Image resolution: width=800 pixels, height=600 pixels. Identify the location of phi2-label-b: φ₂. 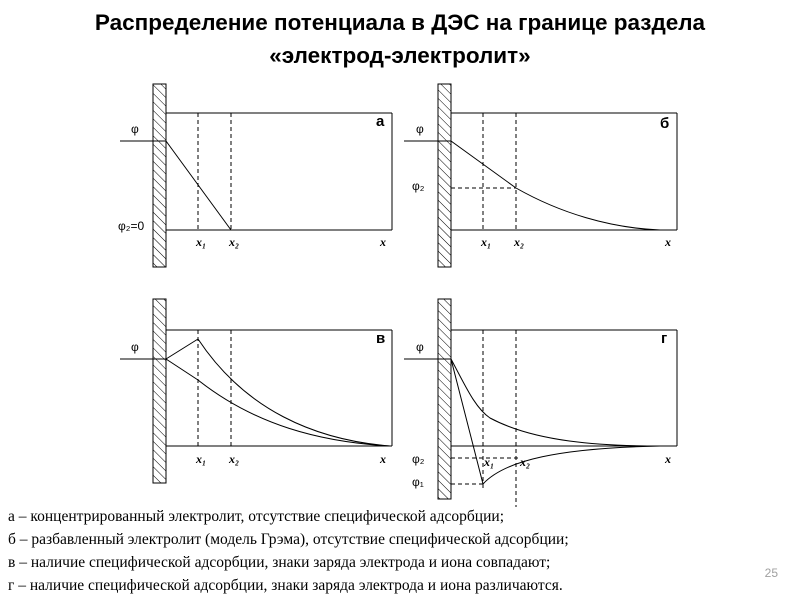
(418, 186).